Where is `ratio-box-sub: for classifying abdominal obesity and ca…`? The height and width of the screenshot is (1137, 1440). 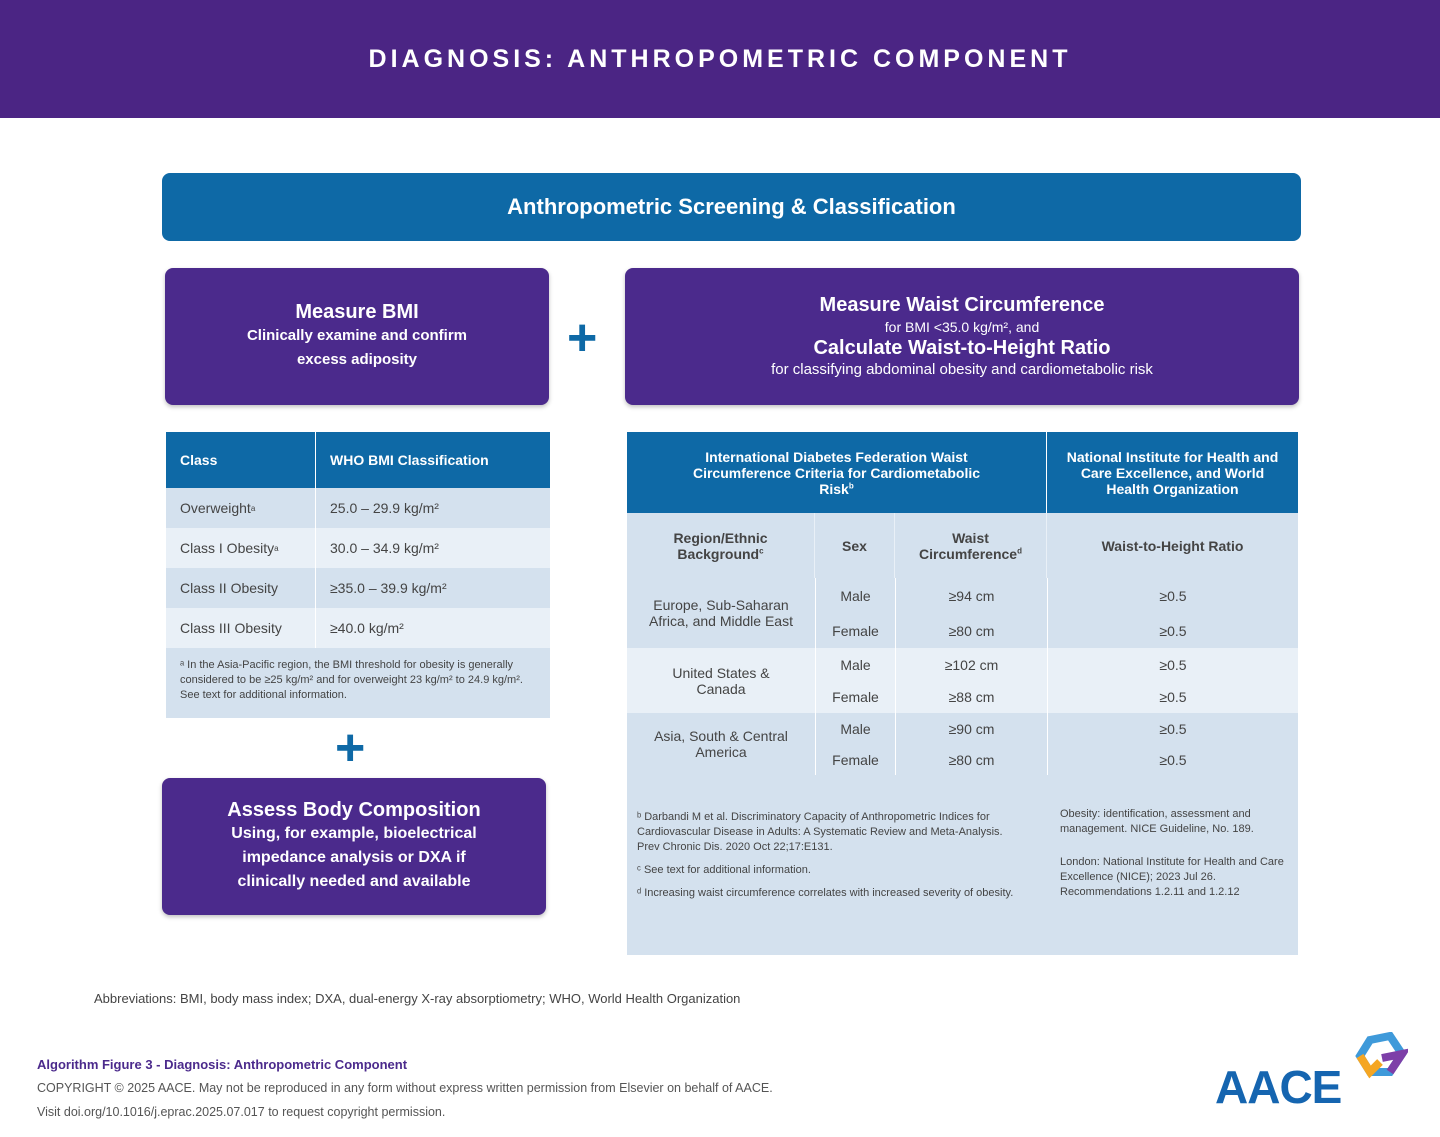 ratio-box-sub: for classifying abdominal obesity and ca… is located at coordinates (962, 369).